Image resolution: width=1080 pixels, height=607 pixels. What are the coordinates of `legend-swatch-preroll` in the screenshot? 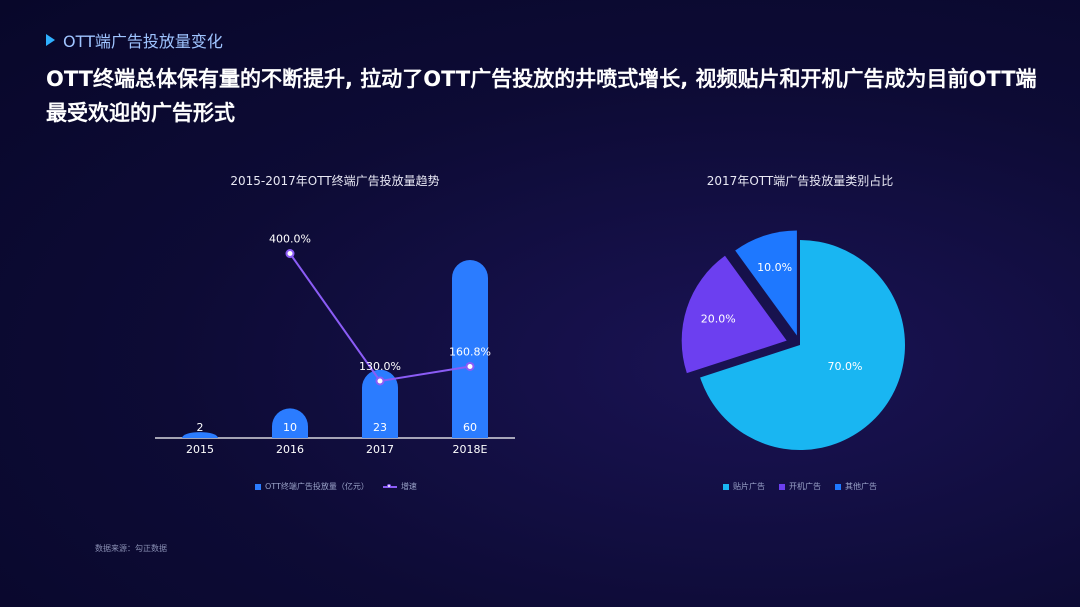 It's located at (726, 486).